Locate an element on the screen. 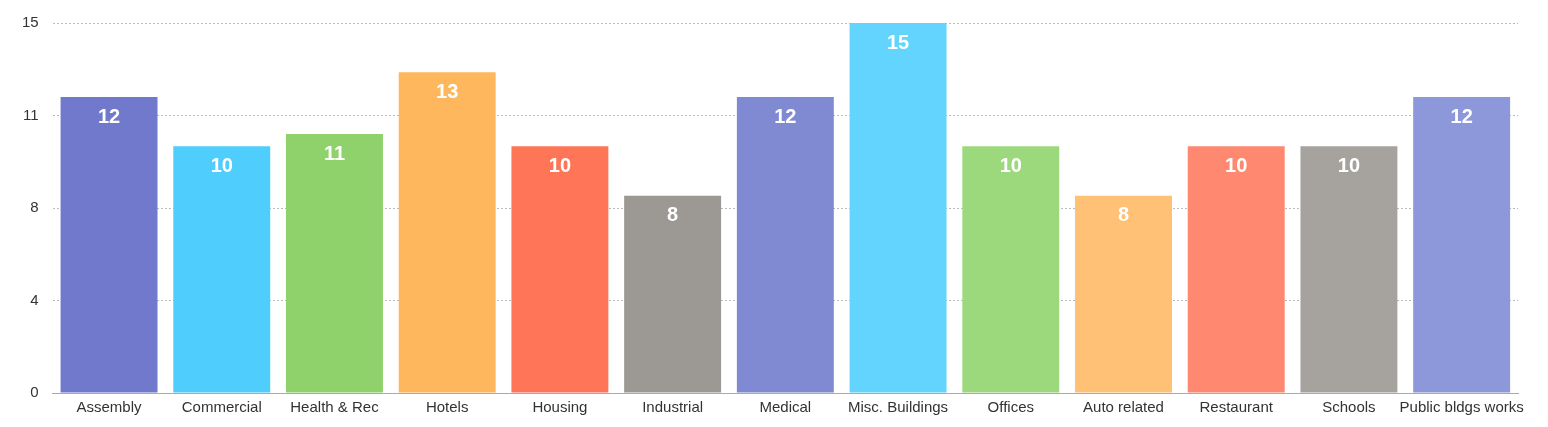 The width and height of the screenshot is (1548, 427). y-tick-label: 15 is located at coordinates (30, 22).